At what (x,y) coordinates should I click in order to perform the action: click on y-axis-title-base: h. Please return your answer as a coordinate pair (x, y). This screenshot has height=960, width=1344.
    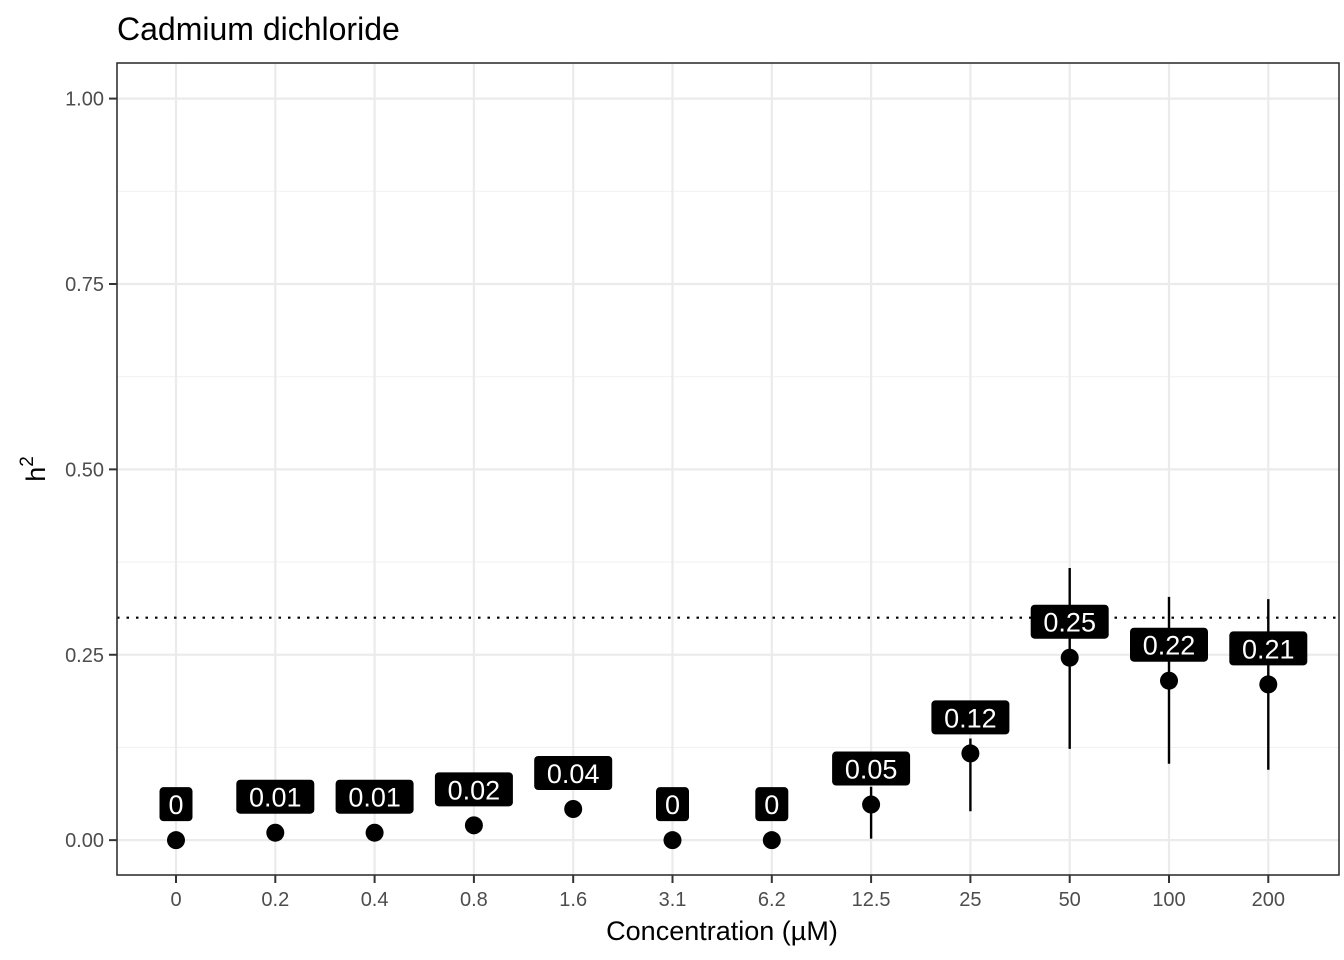
    Looking at the image, I should click on (36, 474).